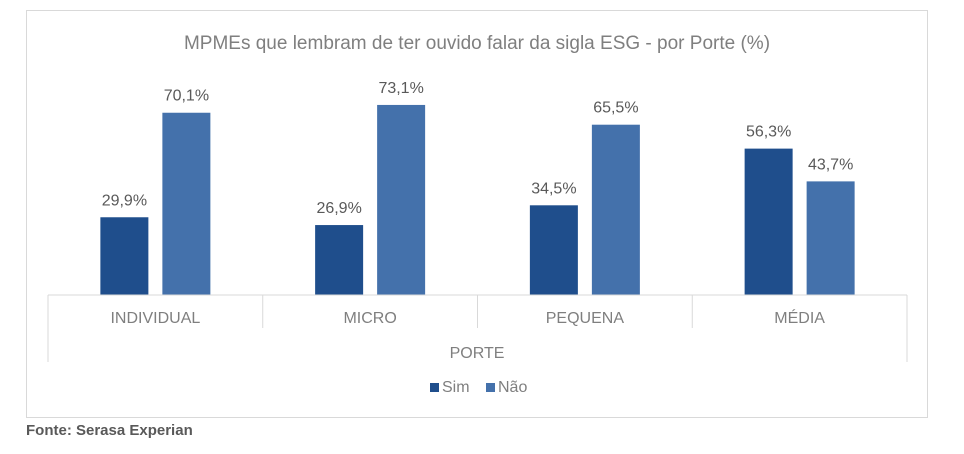 The image size is (964, 454). What do you see at coordinates (512, 387) in the screenshot?
I see `legend-label-não: Não` at bounding box center [512, 387].